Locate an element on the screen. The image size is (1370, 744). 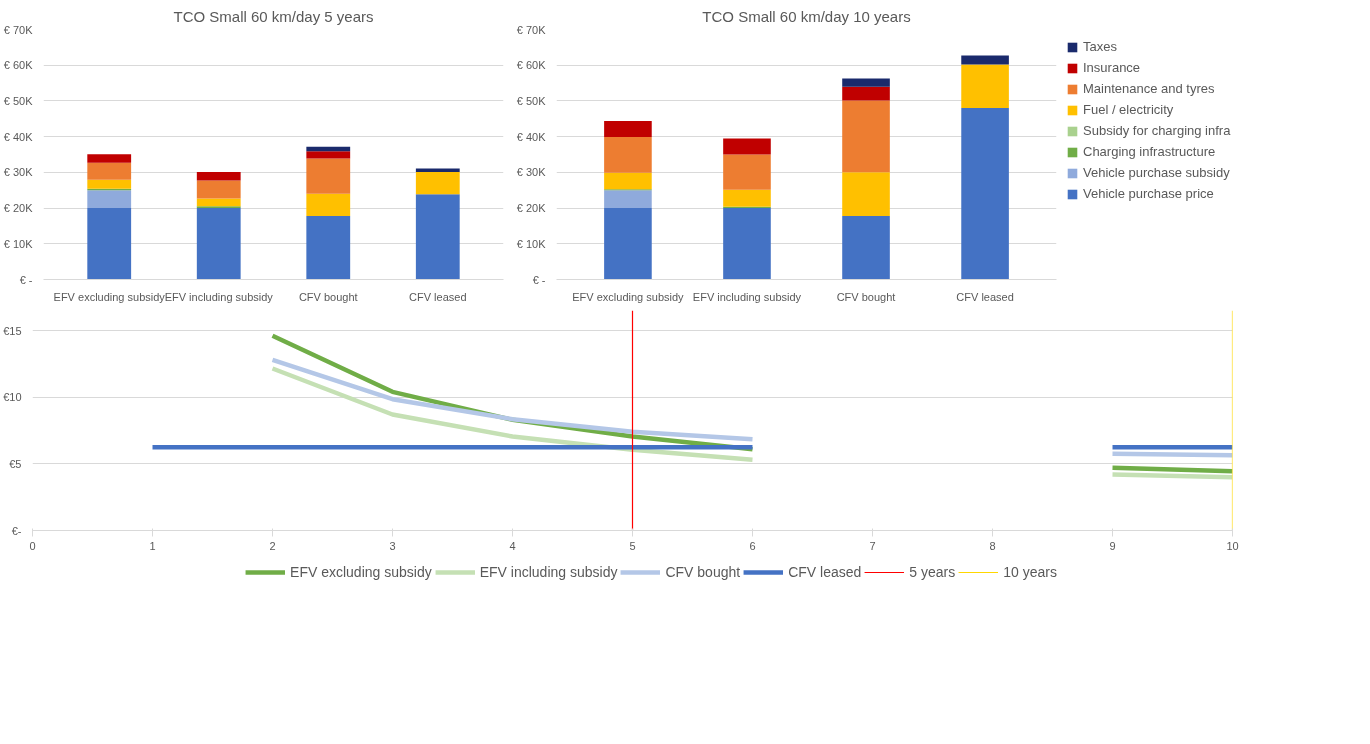
y-tick-label: €15 is located at coordinates (12, 330).